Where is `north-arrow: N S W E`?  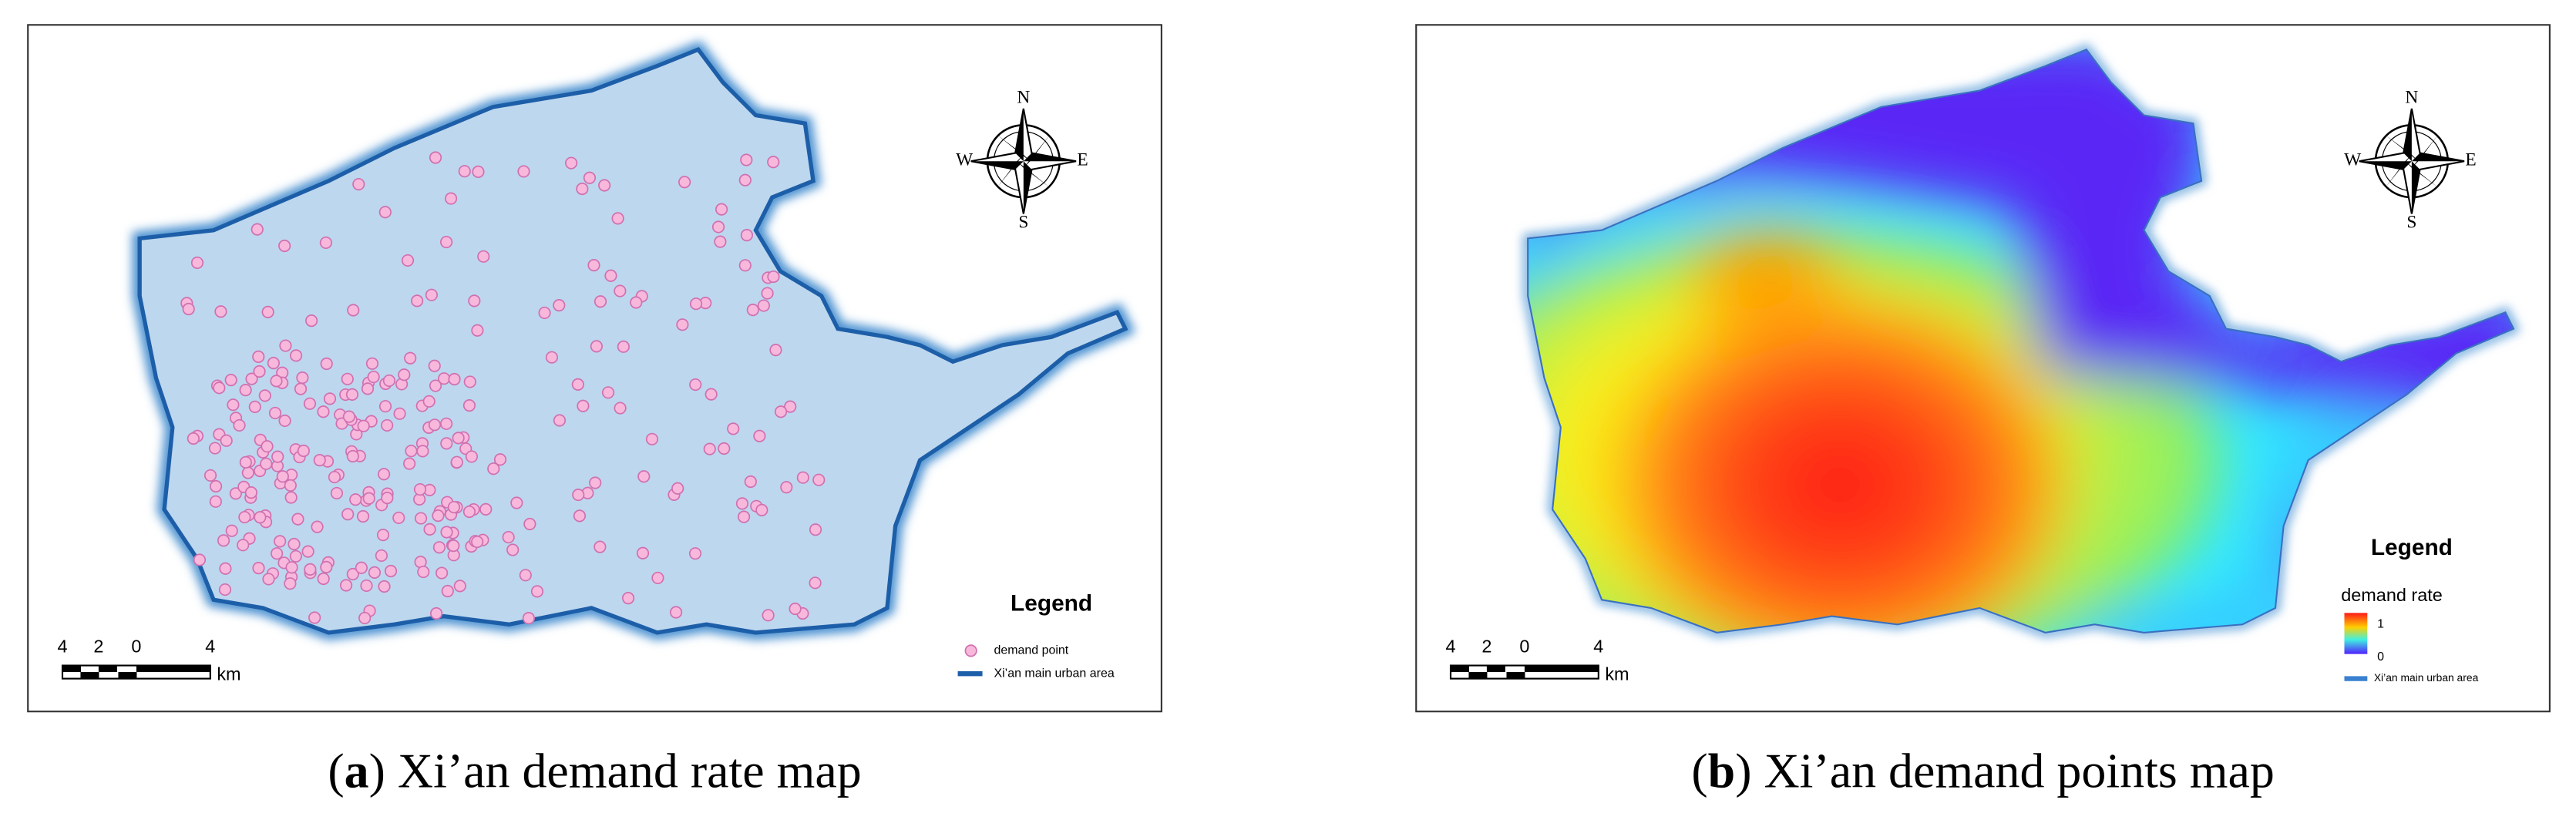
north-arrow: N S W E is located at coordinates (1022, 160).